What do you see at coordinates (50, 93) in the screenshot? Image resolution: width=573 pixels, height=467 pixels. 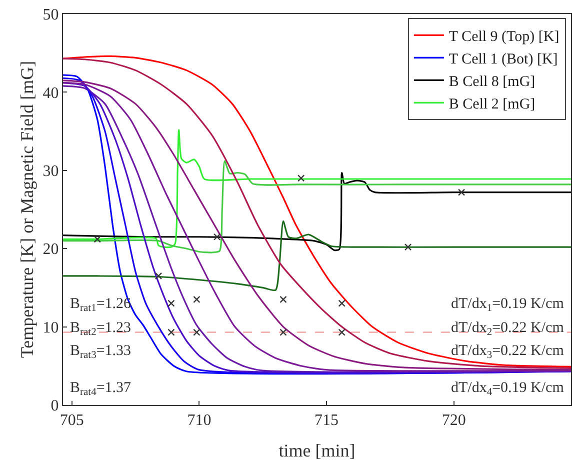 I see `y-tick-label: 40` at bounding box center [50, 93].